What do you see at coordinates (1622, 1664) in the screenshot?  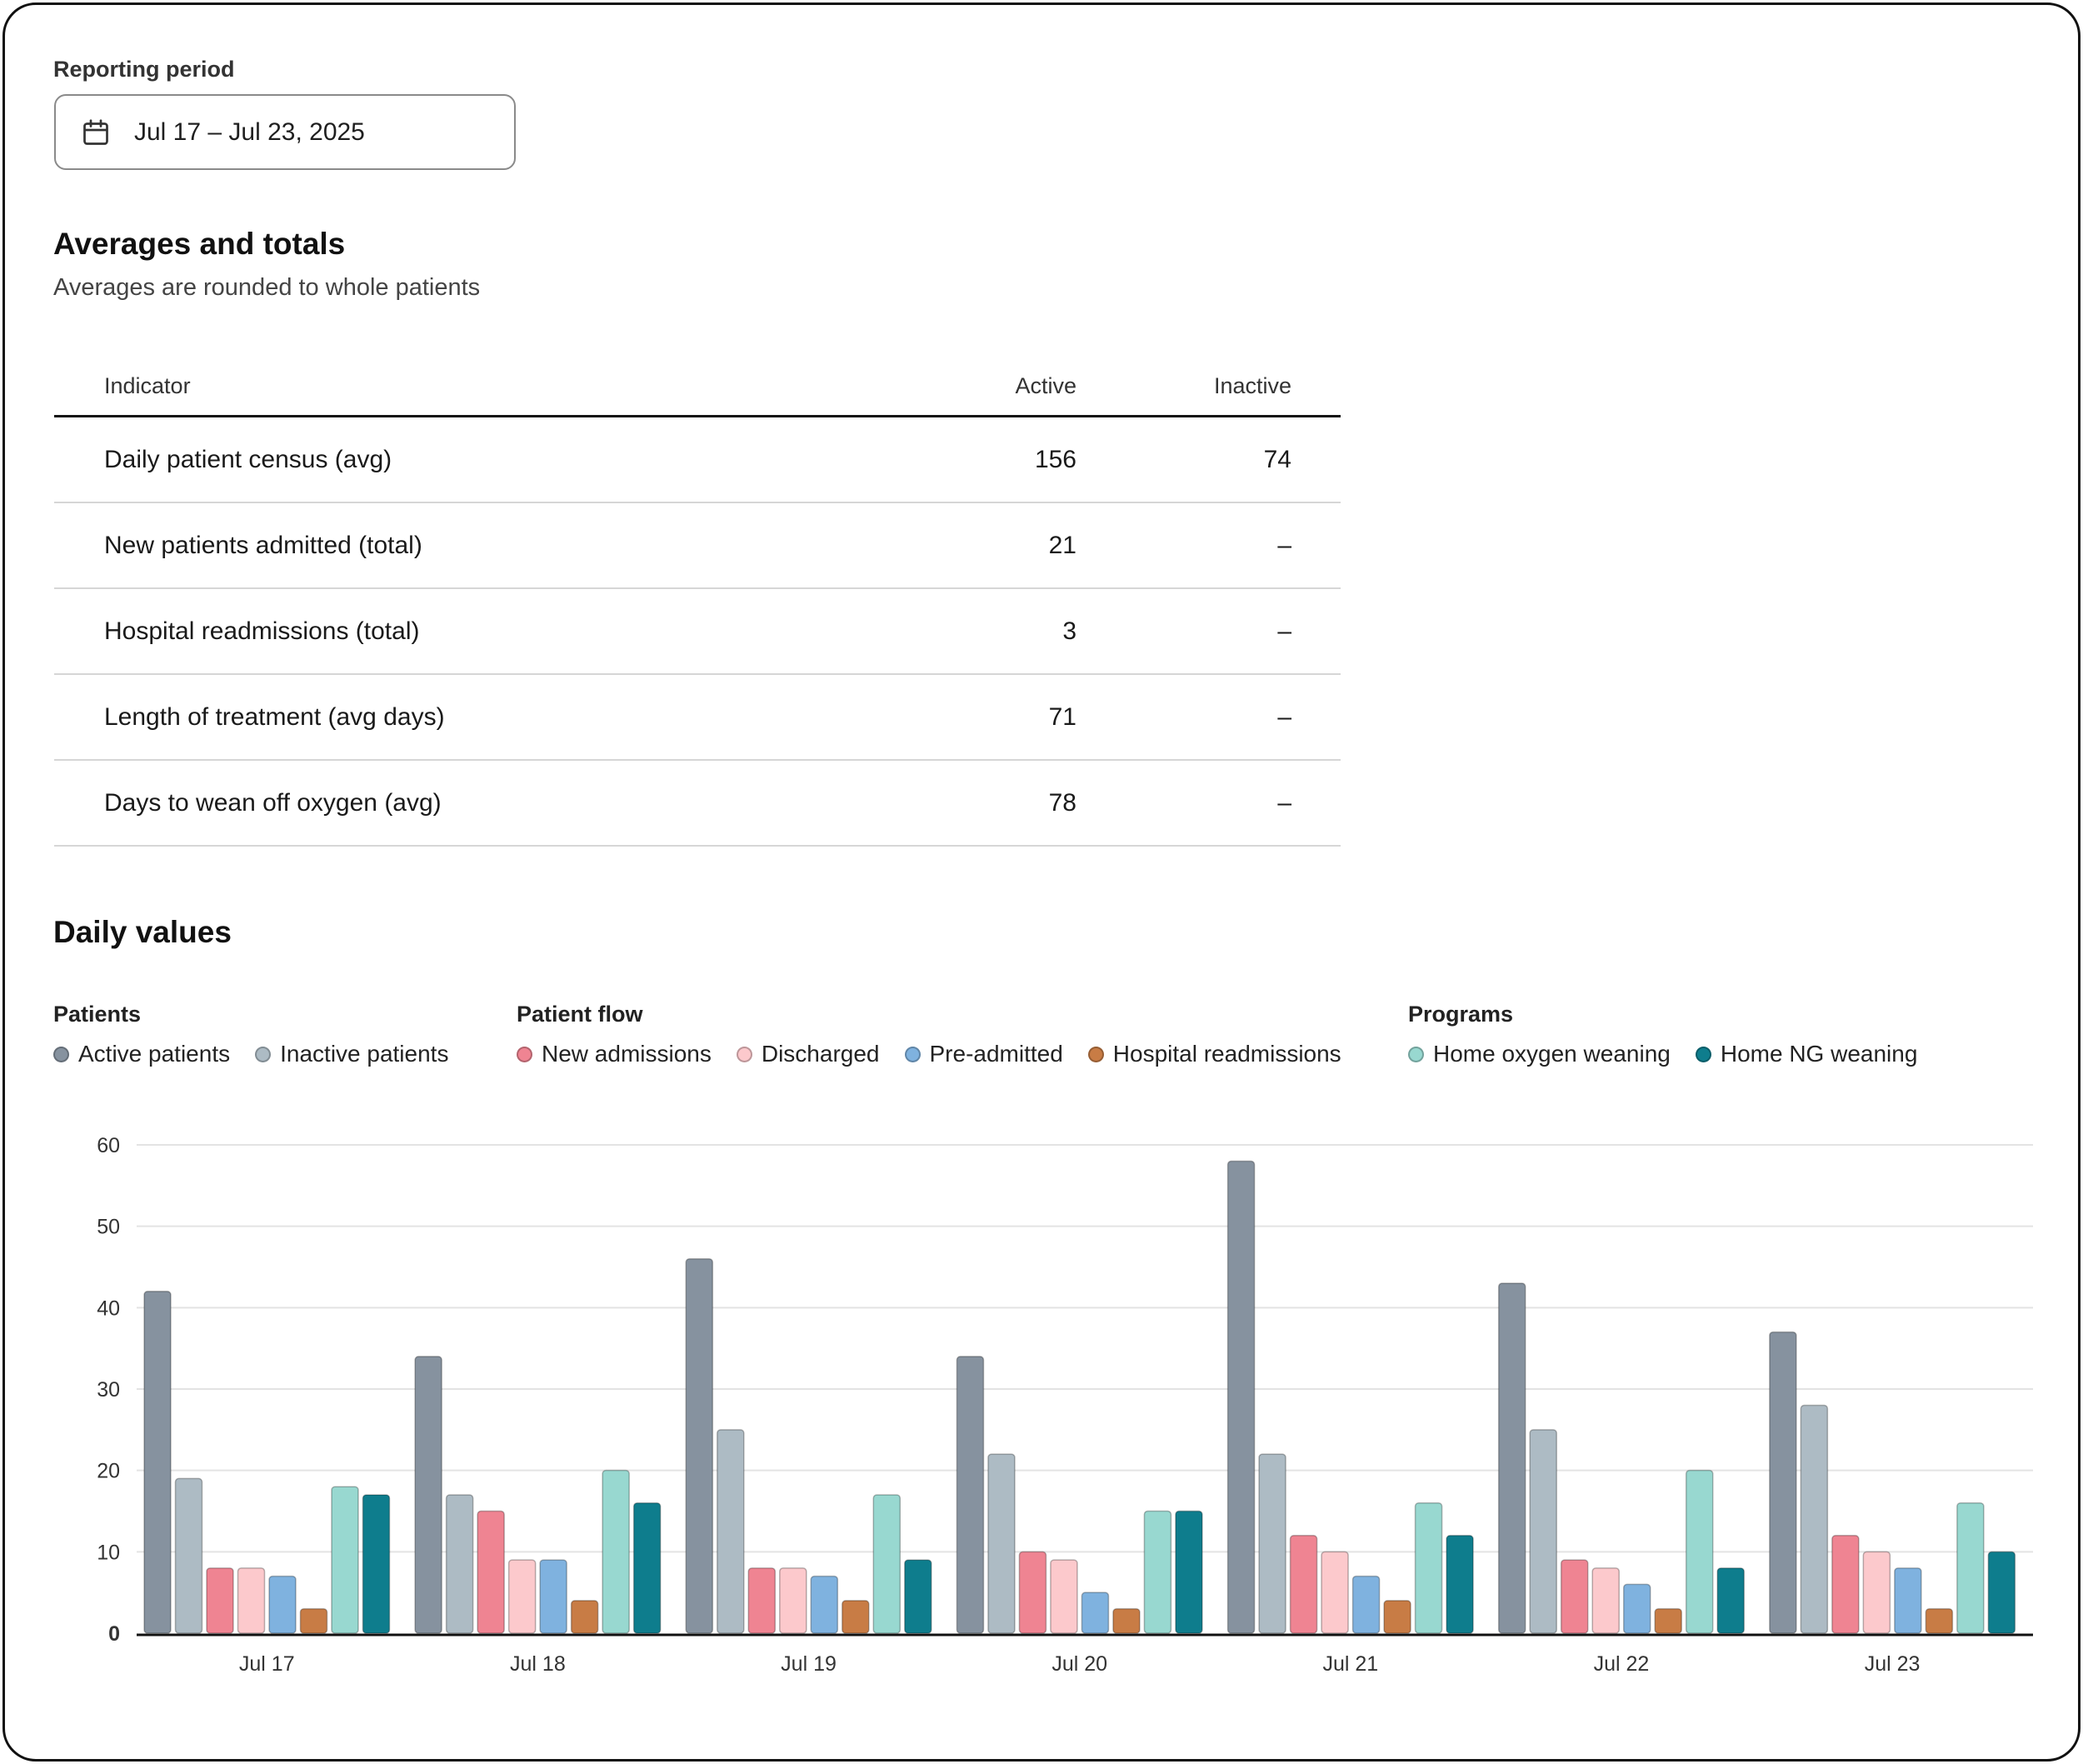 I see `x-tick-label: Jul 22` at bounding box center [1622, 1664].